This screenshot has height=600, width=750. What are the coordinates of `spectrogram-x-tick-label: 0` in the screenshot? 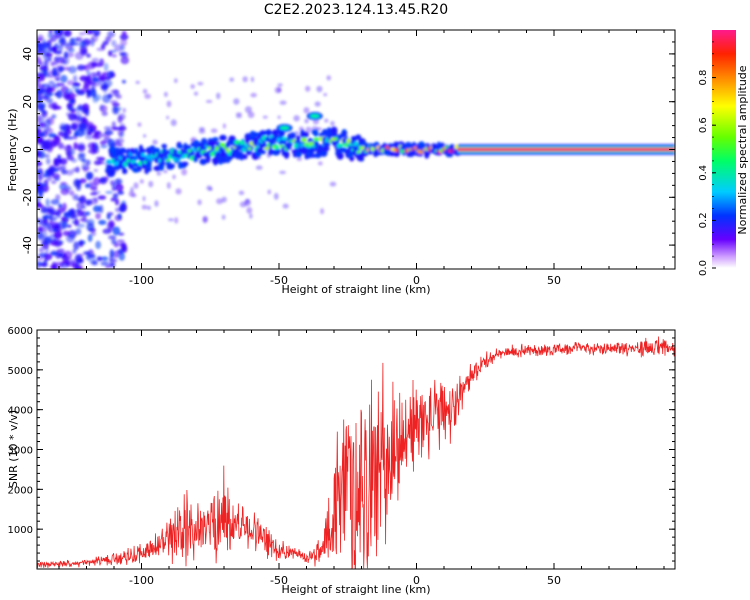 It's located at (416, 280).